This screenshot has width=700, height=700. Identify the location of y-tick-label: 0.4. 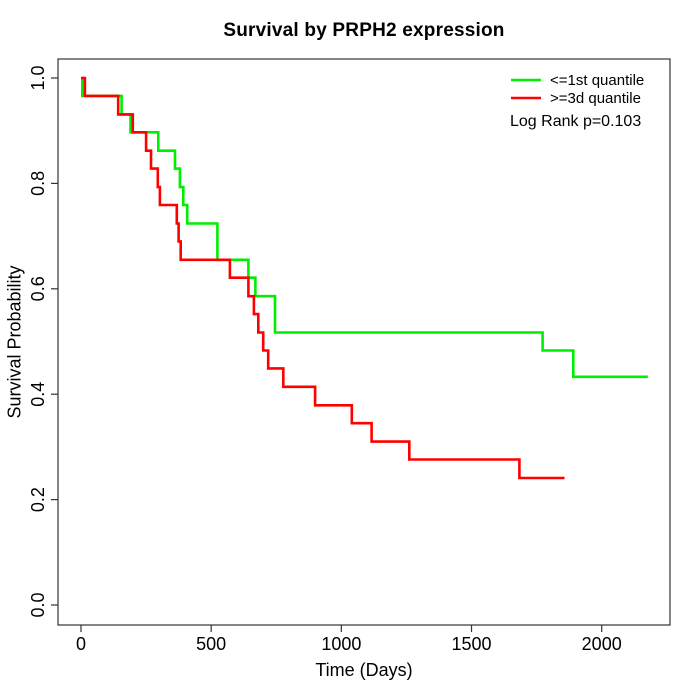
(38, 394).